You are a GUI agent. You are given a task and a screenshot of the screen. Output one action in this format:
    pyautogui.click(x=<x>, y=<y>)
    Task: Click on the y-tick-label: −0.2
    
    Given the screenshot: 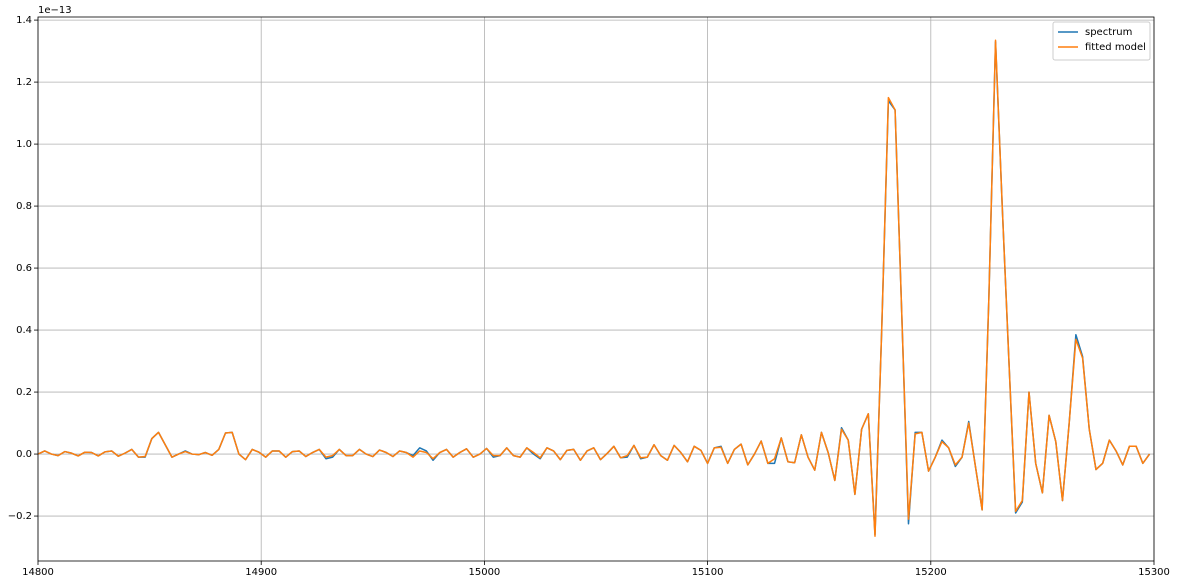 What is the action you would take?
    pyautogui.click(x=20, y=516)
    